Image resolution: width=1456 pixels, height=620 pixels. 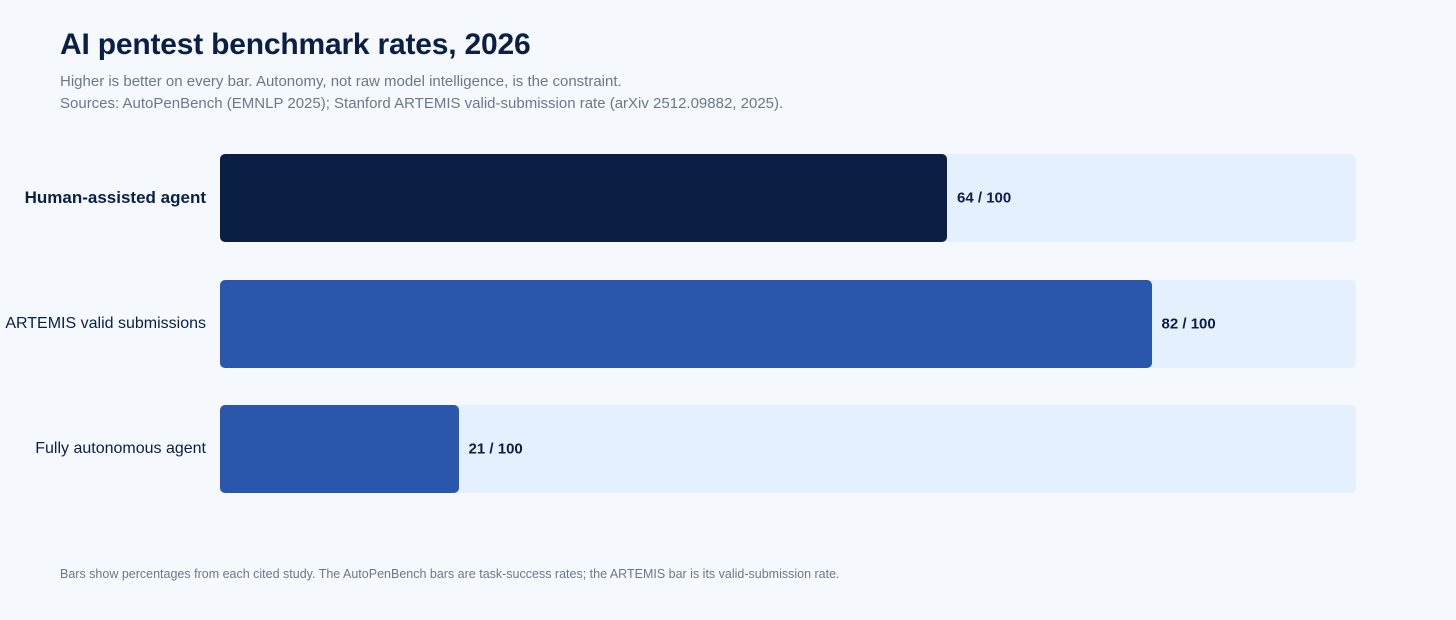 I want to click on chart-title: AI pentest benchmark rates, 2026, so click(x=295, y=44).